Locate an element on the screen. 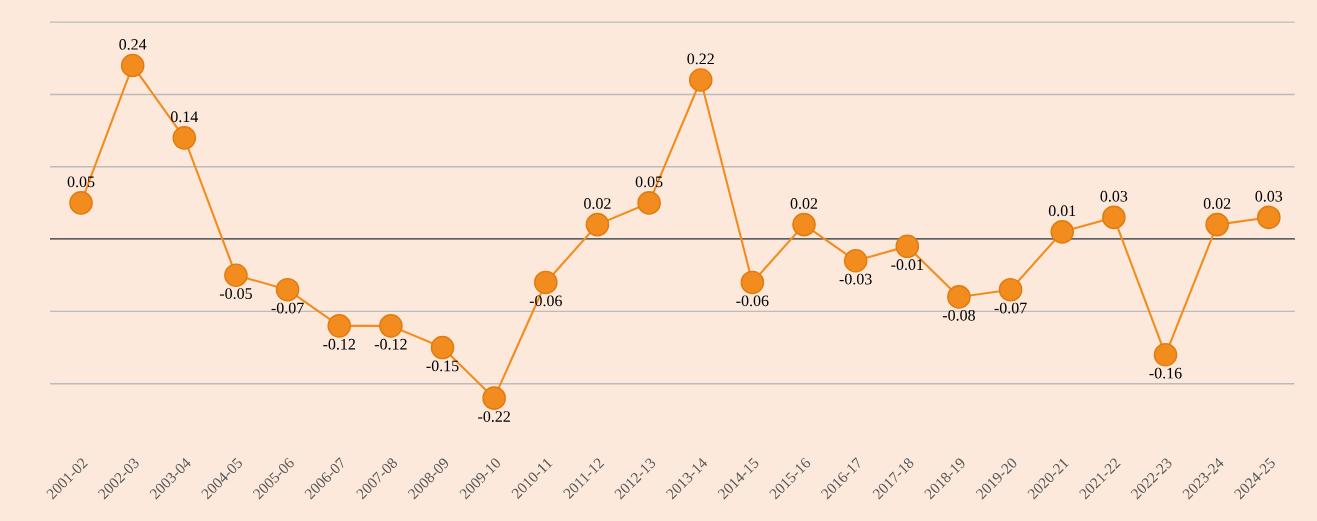  data-label: -0.05 is located at coordinates (235, 294).